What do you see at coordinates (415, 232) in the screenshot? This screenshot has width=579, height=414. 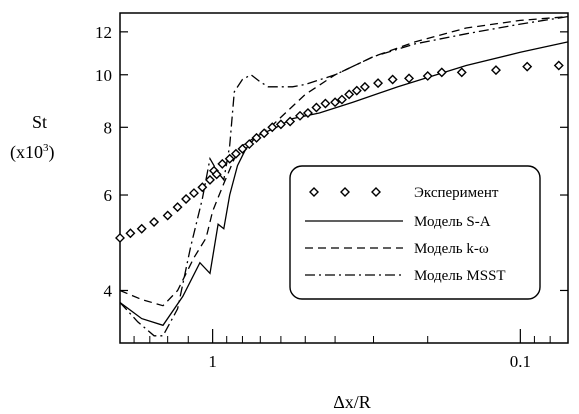 I see `legend-box` at bounding box center [415, 232].